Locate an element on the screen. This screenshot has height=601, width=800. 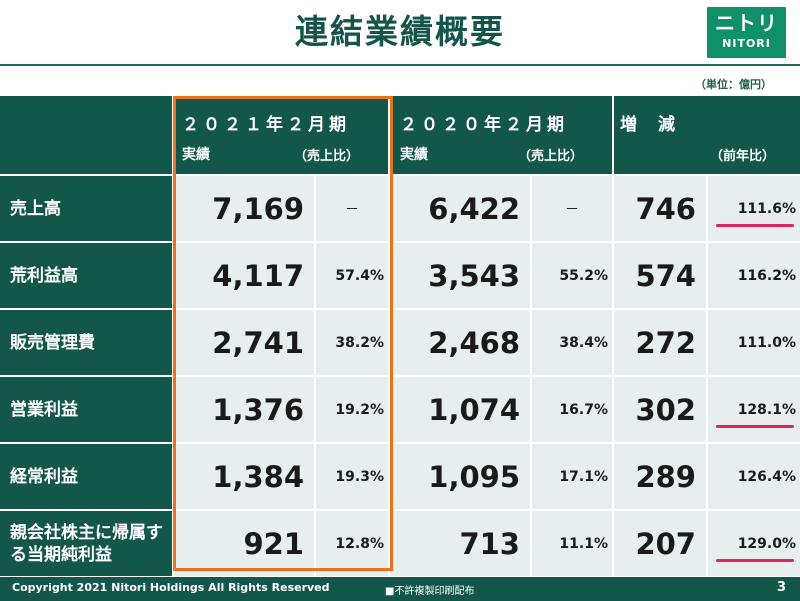
slide-title: 連結業績概要 is located at coordinates (400, 31).